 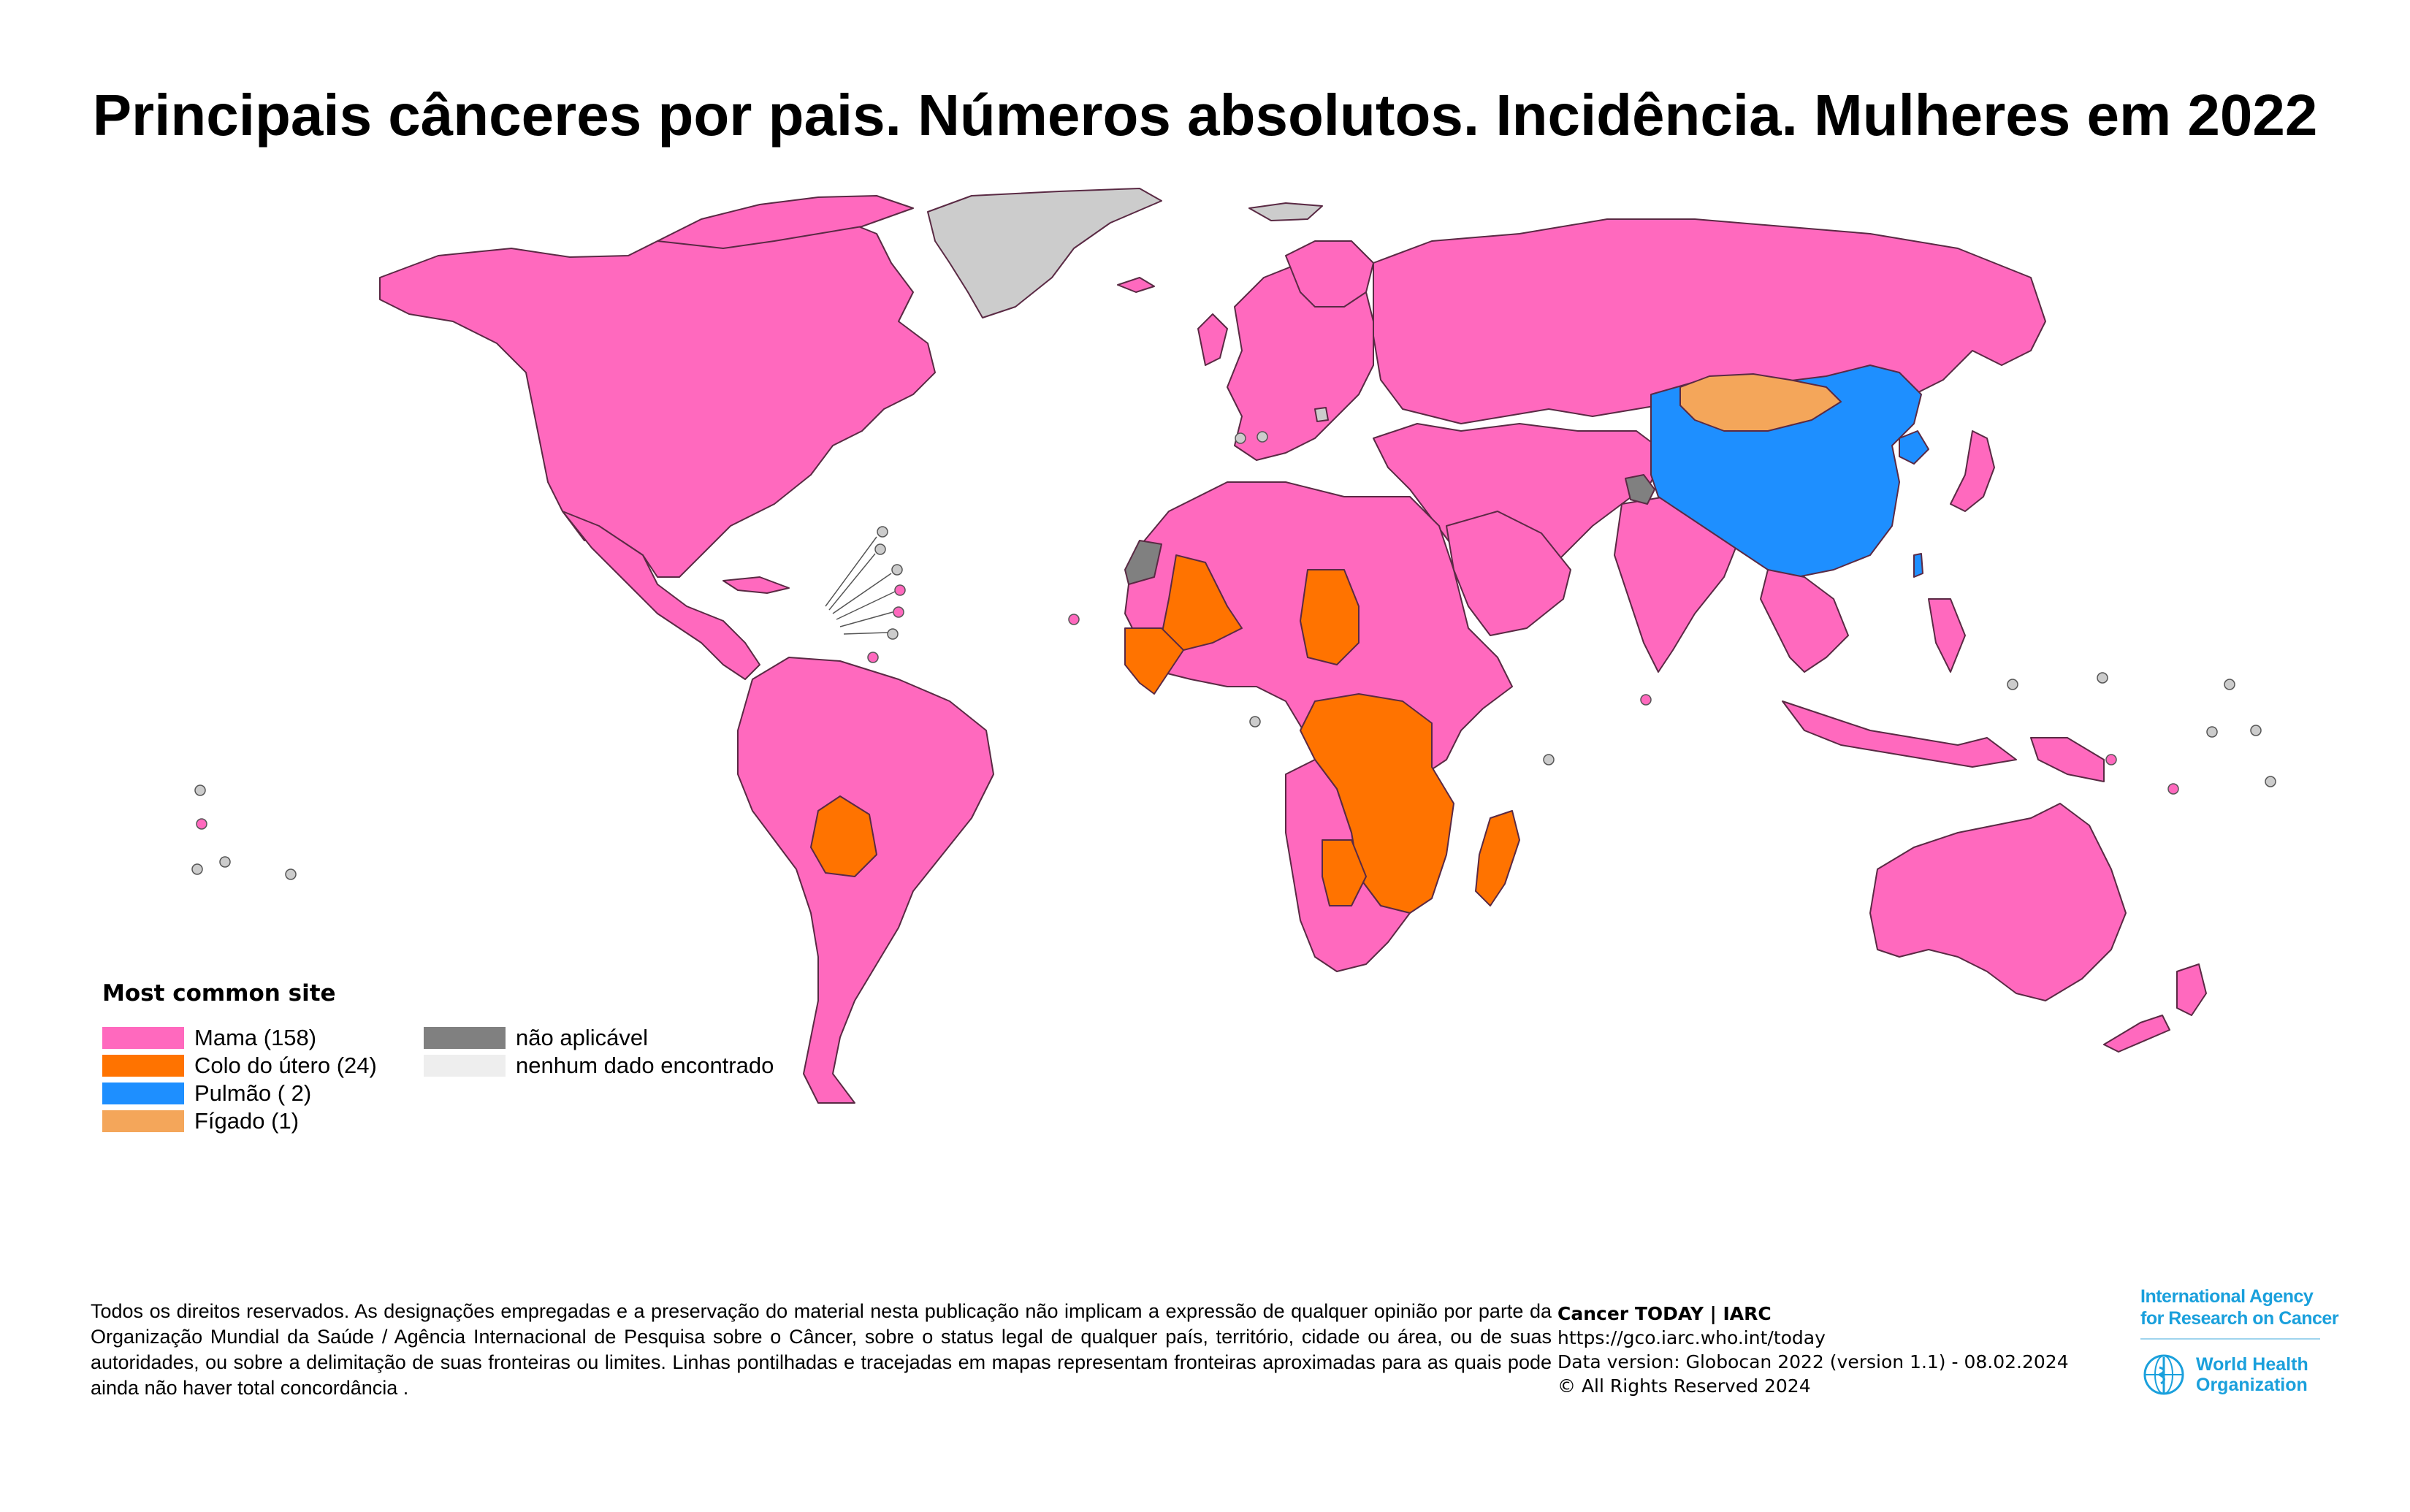 I want to click on svalbard, so click(x=1285, y=211).